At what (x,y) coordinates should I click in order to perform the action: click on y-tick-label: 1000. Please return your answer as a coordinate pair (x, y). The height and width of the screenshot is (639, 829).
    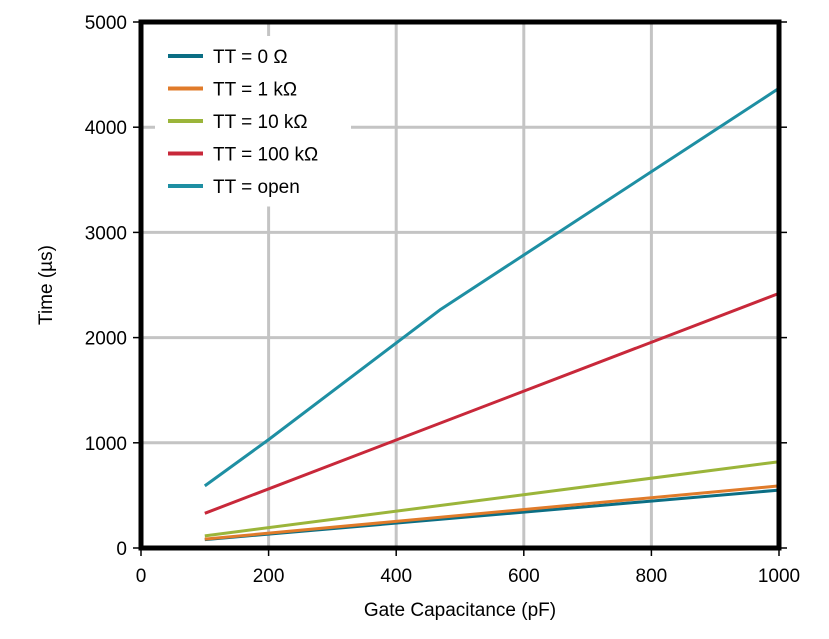
    Looking at the image, I should click on (106, 444).